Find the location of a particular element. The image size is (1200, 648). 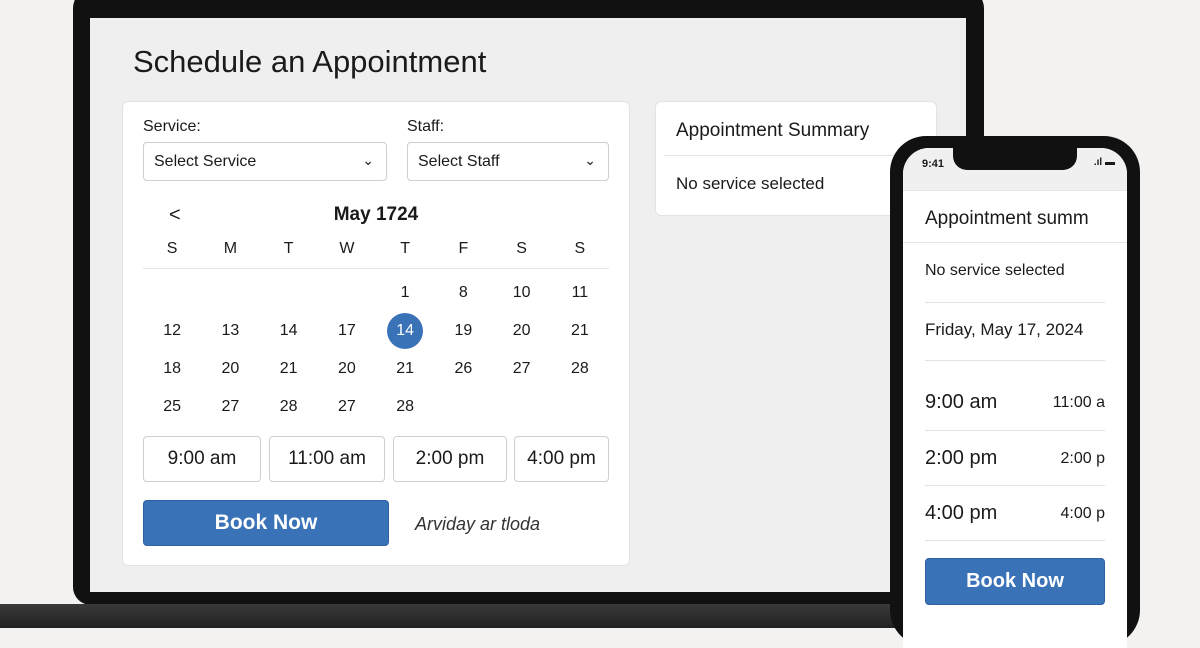

calendar-day: 19 is located at coordinates (463, 335).